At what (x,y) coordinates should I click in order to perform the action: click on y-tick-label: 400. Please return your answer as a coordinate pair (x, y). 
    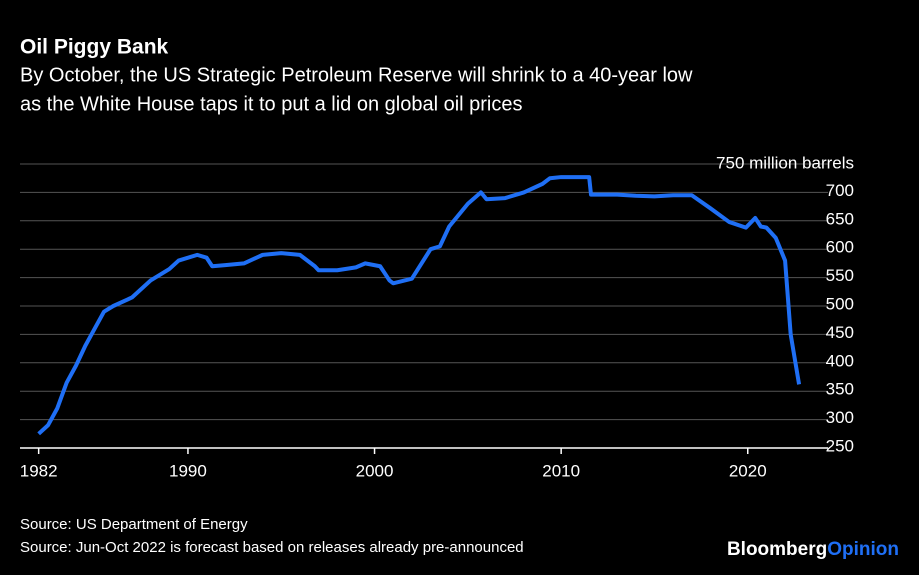
    Looking at the image, I should click on (840, 360).